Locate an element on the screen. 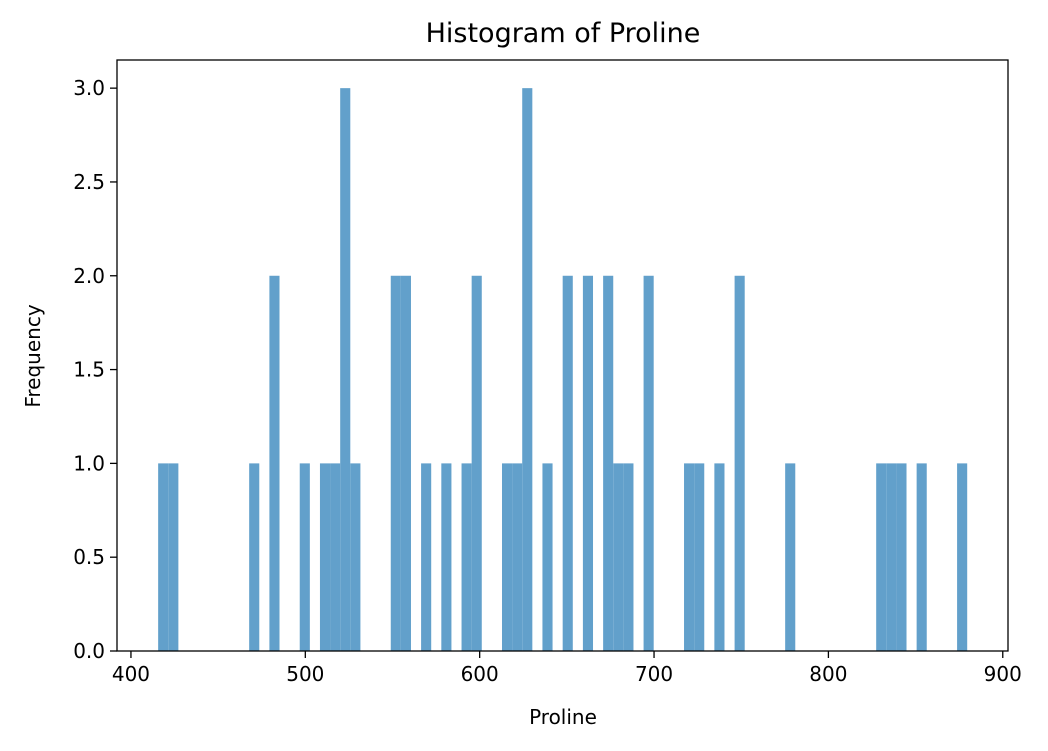 The image size is (1048, 751). x-tick-label: 600 is located at coordinates (480, 674).